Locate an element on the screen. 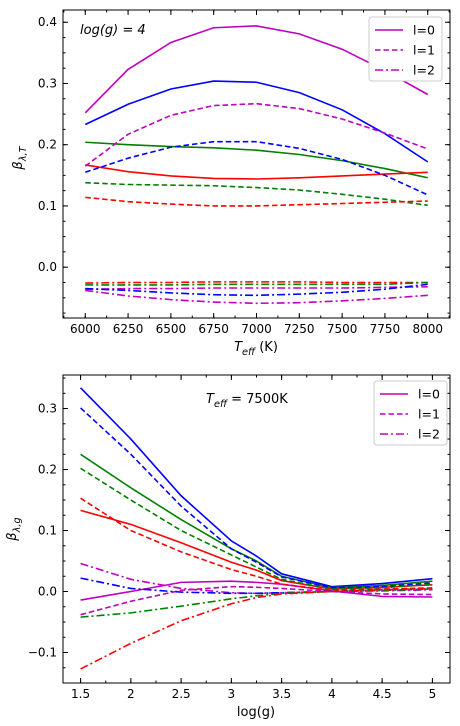 The width and height of the screenshot is (460, 726). y-axis-label-sub: λ,T is located at coordinates (23, 153).